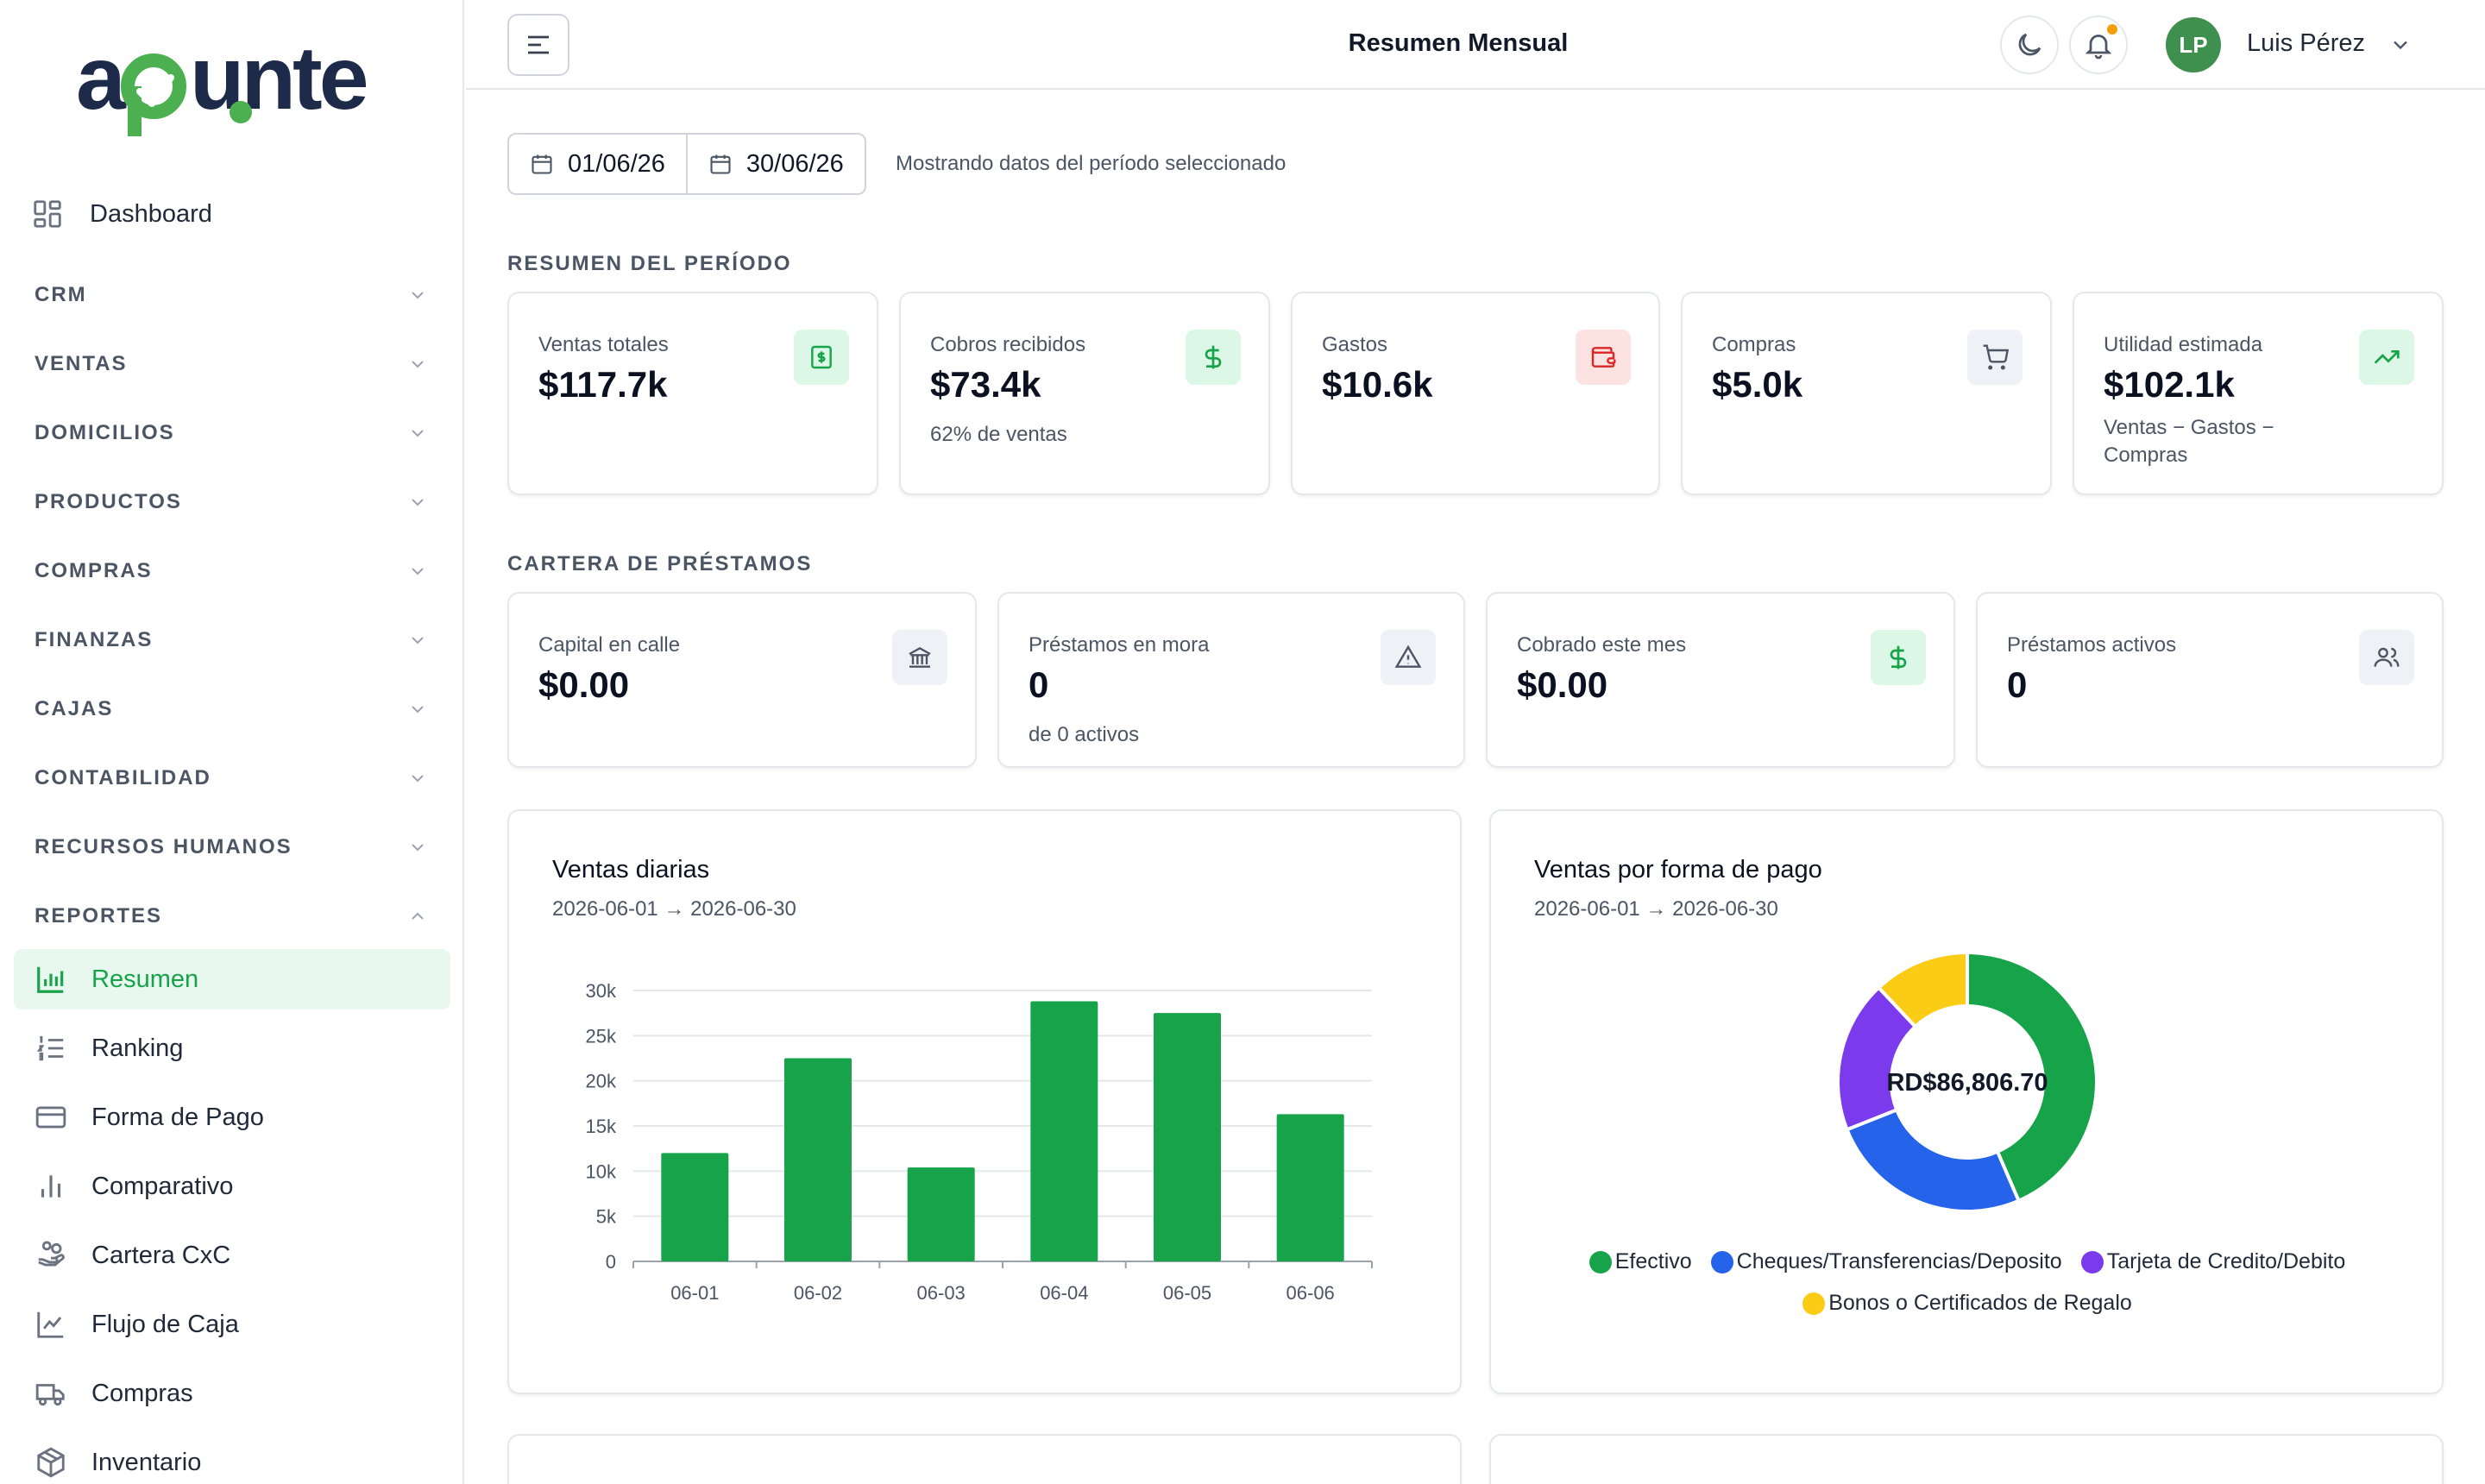  Describe the element at coordinates (81, 363) in the screenshot. I see `section-label: VENTAS` at that location.